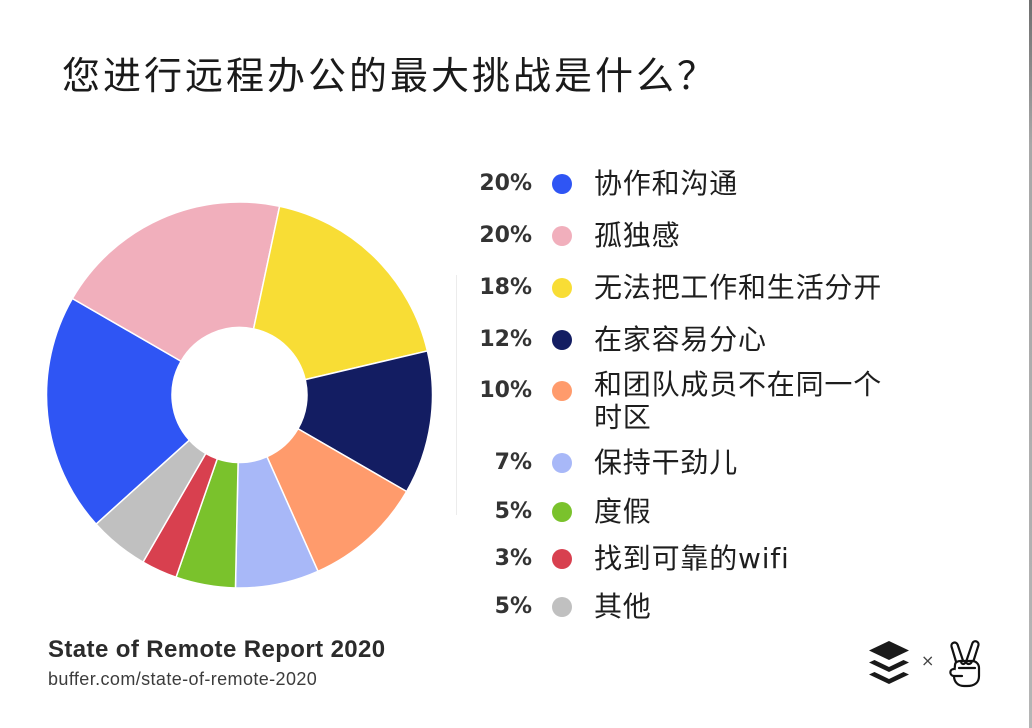 This screenshot has height=728, width=1032. I want to click on legend-percent: 10%, so click(497, 390).